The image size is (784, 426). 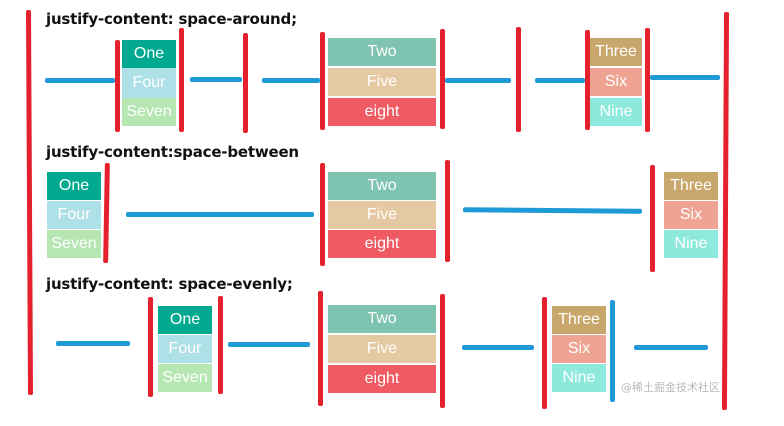 I want to click on container-left-edge-line, so click(x=29, y=202).